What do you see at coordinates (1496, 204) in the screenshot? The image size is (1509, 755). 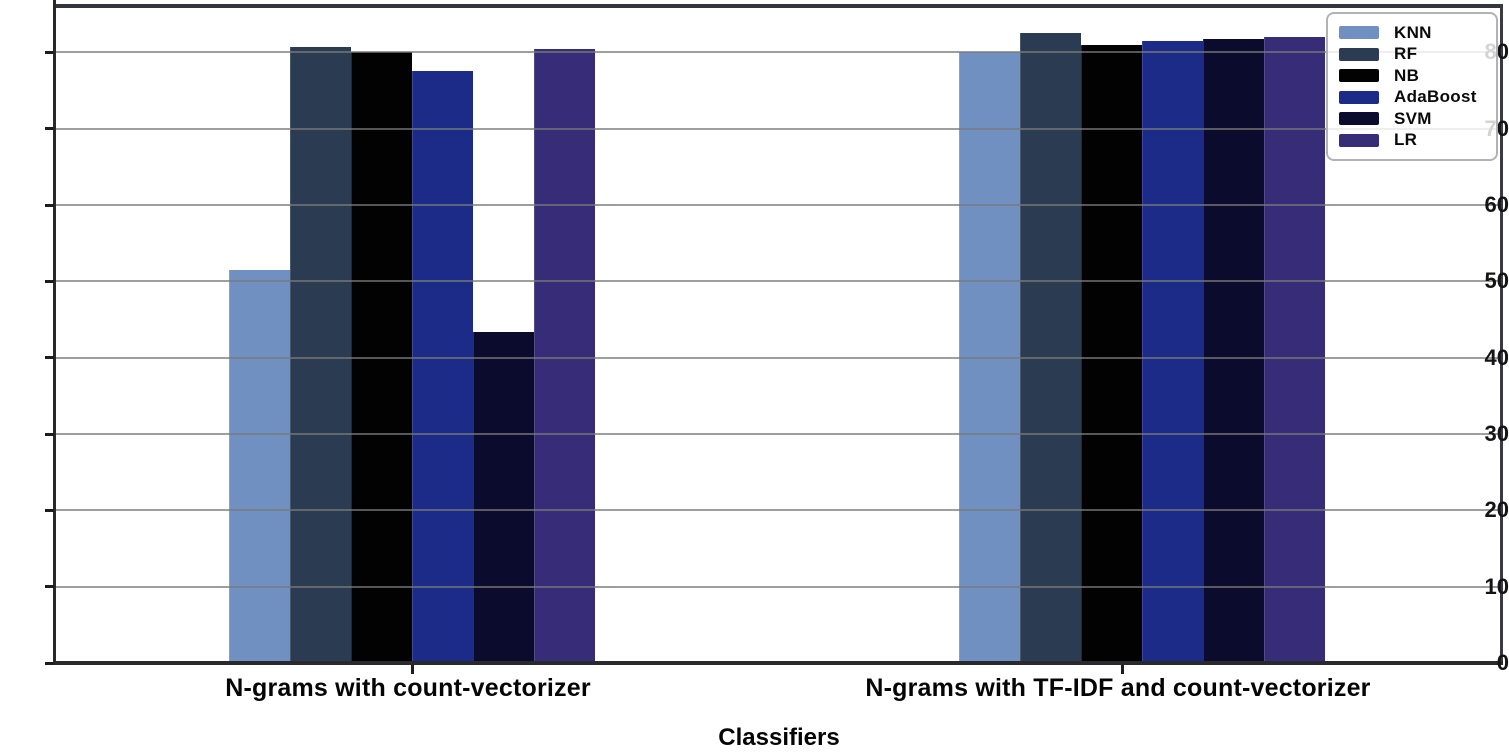 I see `y-tick-label-60: 60` at bounding box center [1496, 204].